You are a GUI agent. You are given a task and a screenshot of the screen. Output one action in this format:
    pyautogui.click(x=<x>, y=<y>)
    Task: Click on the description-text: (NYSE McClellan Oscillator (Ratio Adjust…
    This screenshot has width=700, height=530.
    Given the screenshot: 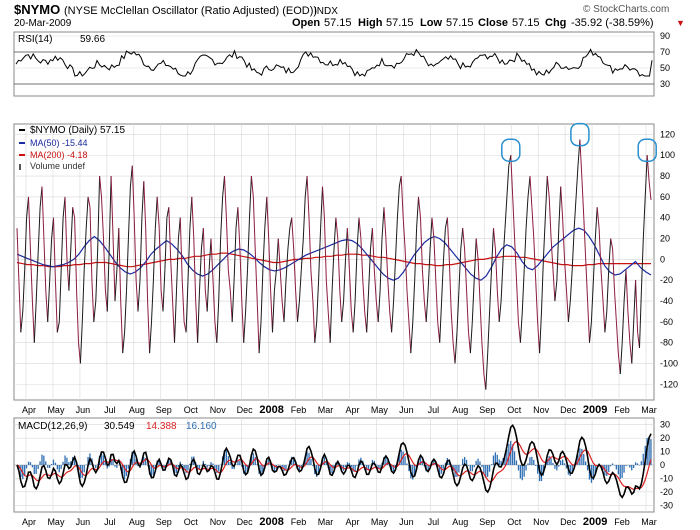 What is the action you would take?
    pyautogui.click(x=190, y=11)
    